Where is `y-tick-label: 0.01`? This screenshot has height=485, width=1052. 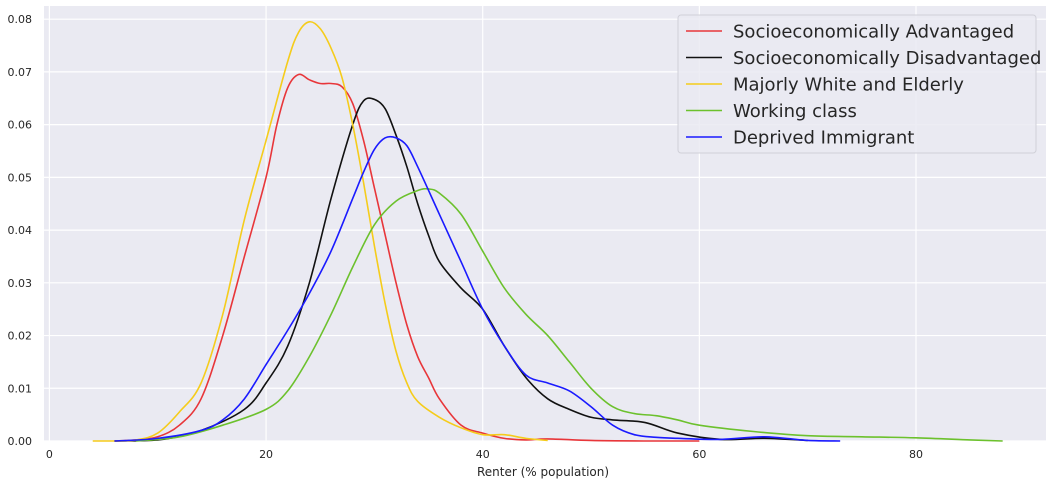 y-tick-label: 0.01 is located at coordinates (20, 388).